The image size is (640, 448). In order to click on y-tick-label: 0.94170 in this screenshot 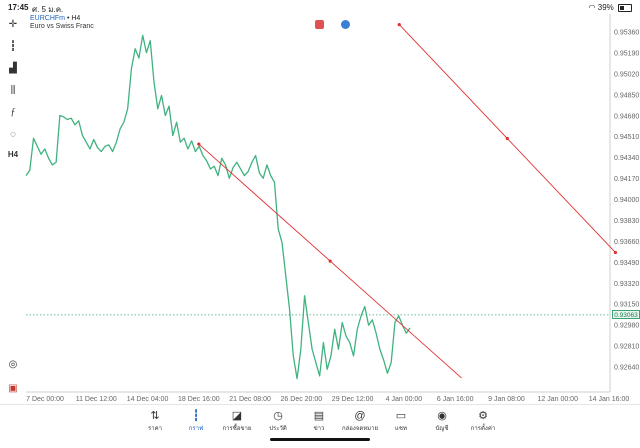, I will do `click(626, 179)`.